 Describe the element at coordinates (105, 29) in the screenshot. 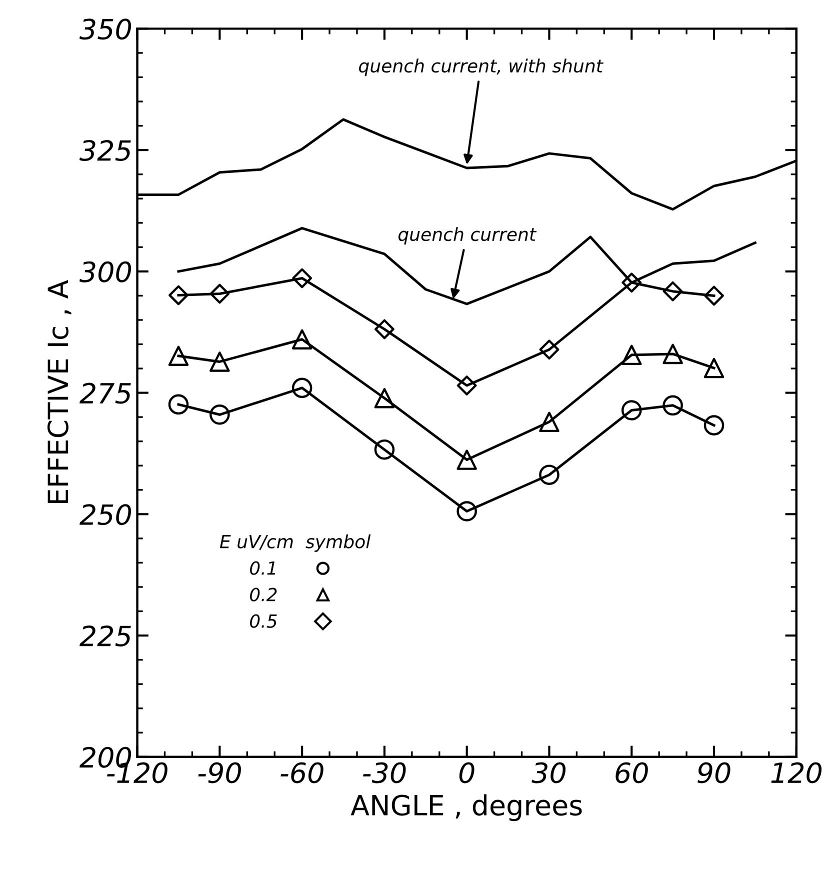

I see `y-tick-label: 350` at that location.